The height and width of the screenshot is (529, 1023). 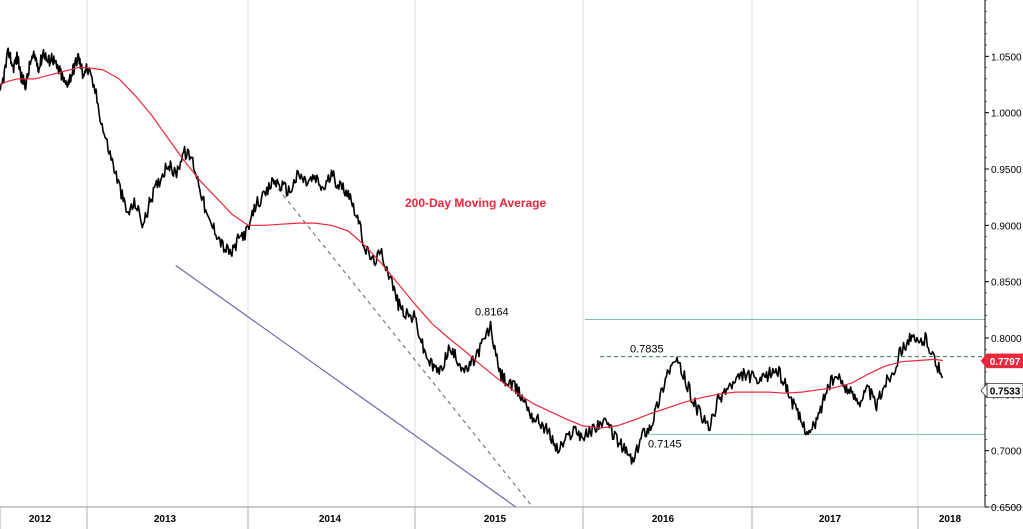 What do you see at coordinates (1006, 283) in the screenshot?
I see `y-tick-label: 0.8500` at bounding box center [1006, 283].